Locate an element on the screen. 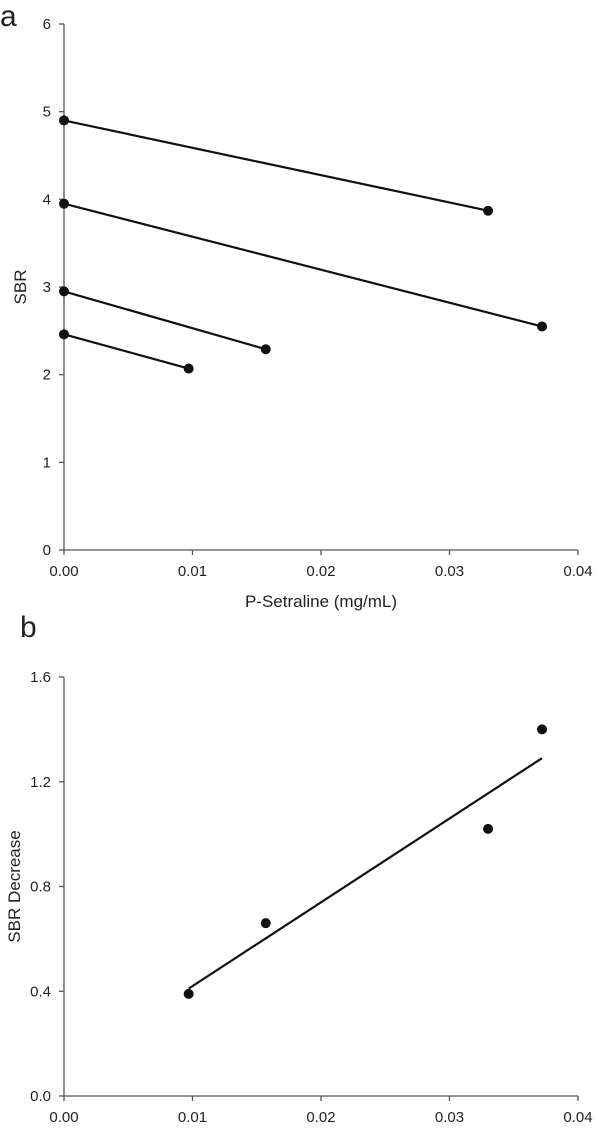 This screenshot has height=1137, width=598. chart-a-y-tick-label: 0 is located at coordinates (47, 550).